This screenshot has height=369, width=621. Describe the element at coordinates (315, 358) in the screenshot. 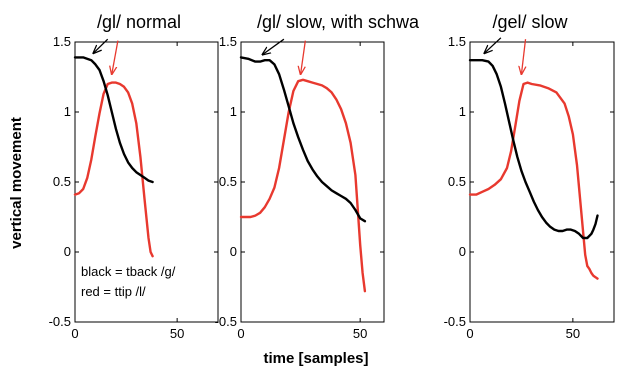

I see `x-axis-label: time [samples]` at that location.